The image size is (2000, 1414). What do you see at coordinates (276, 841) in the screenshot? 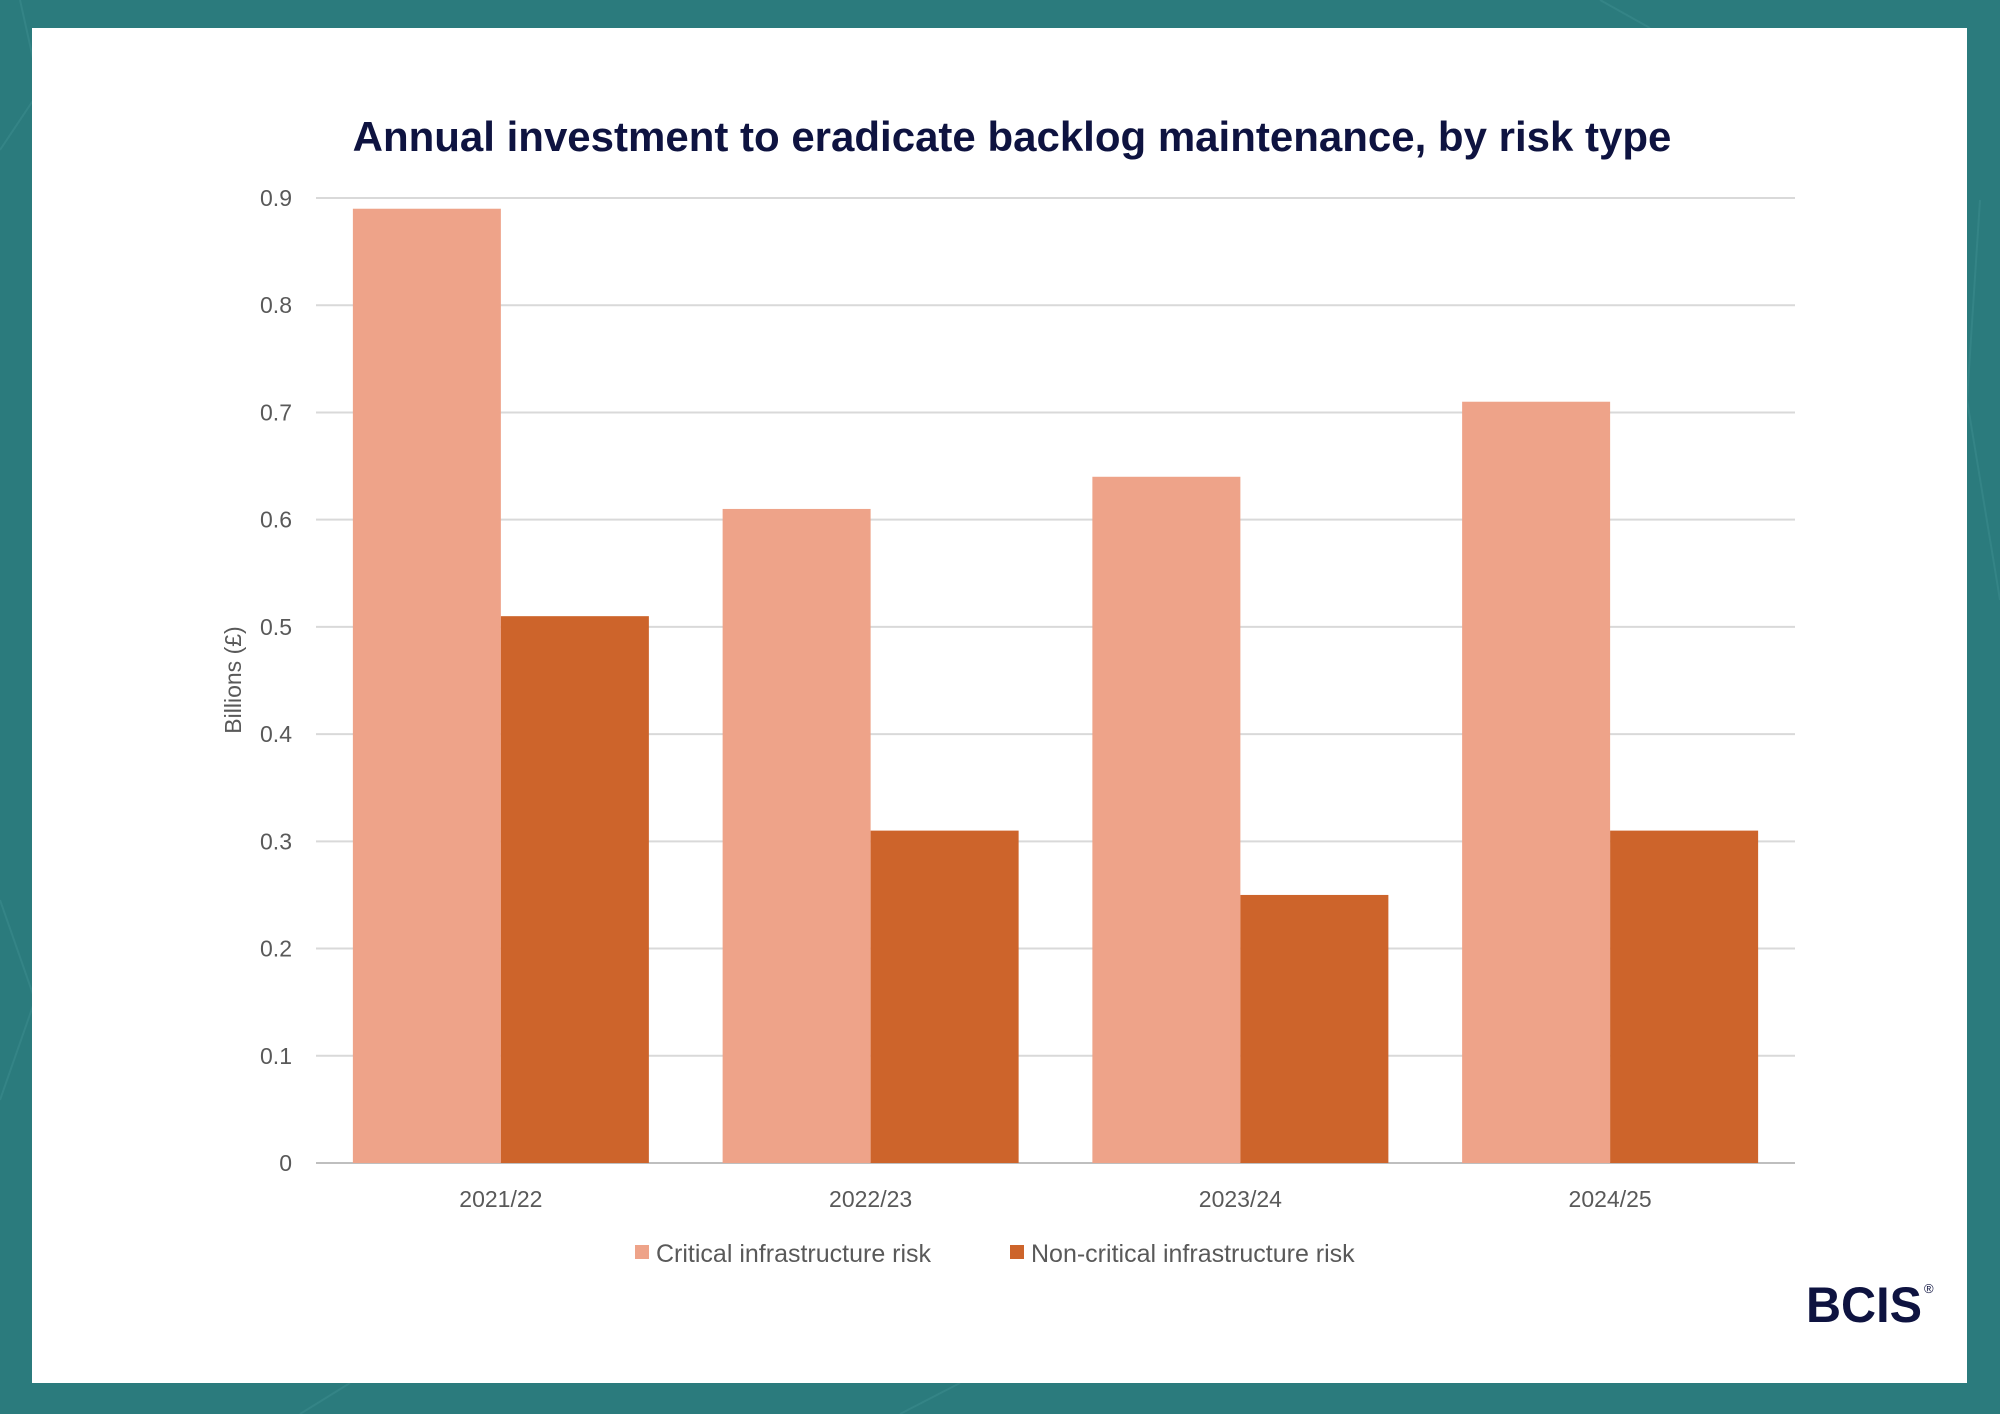
I see `y-tick-label: 0.3` at bounding box center [276, 841].